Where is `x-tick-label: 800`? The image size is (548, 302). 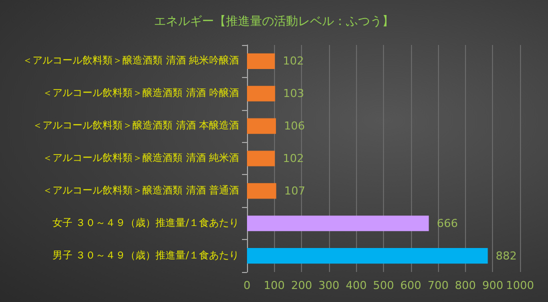
x-tick-label: 800 is located at coordinates (465, 285).